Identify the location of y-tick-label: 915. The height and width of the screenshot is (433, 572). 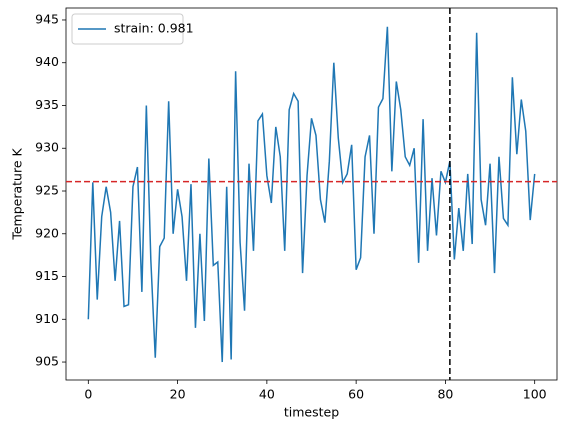
(47, 275).